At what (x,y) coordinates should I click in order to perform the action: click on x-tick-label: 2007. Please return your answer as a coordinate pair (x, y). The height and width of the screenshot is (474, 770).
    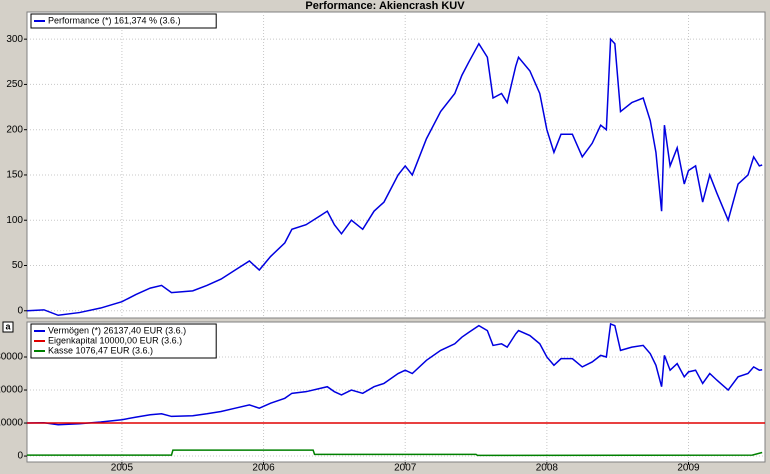
    Looking at the image, I should click on (405, 468).